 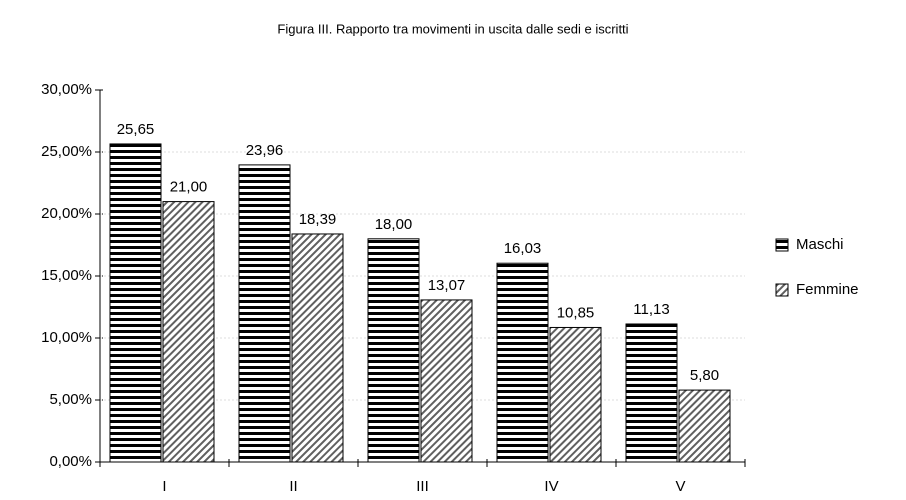 What do you see at coordinates (70, 399) in the screenshot?
I see `y-tick-label: 5,00%` at bounding box center [70, 399].